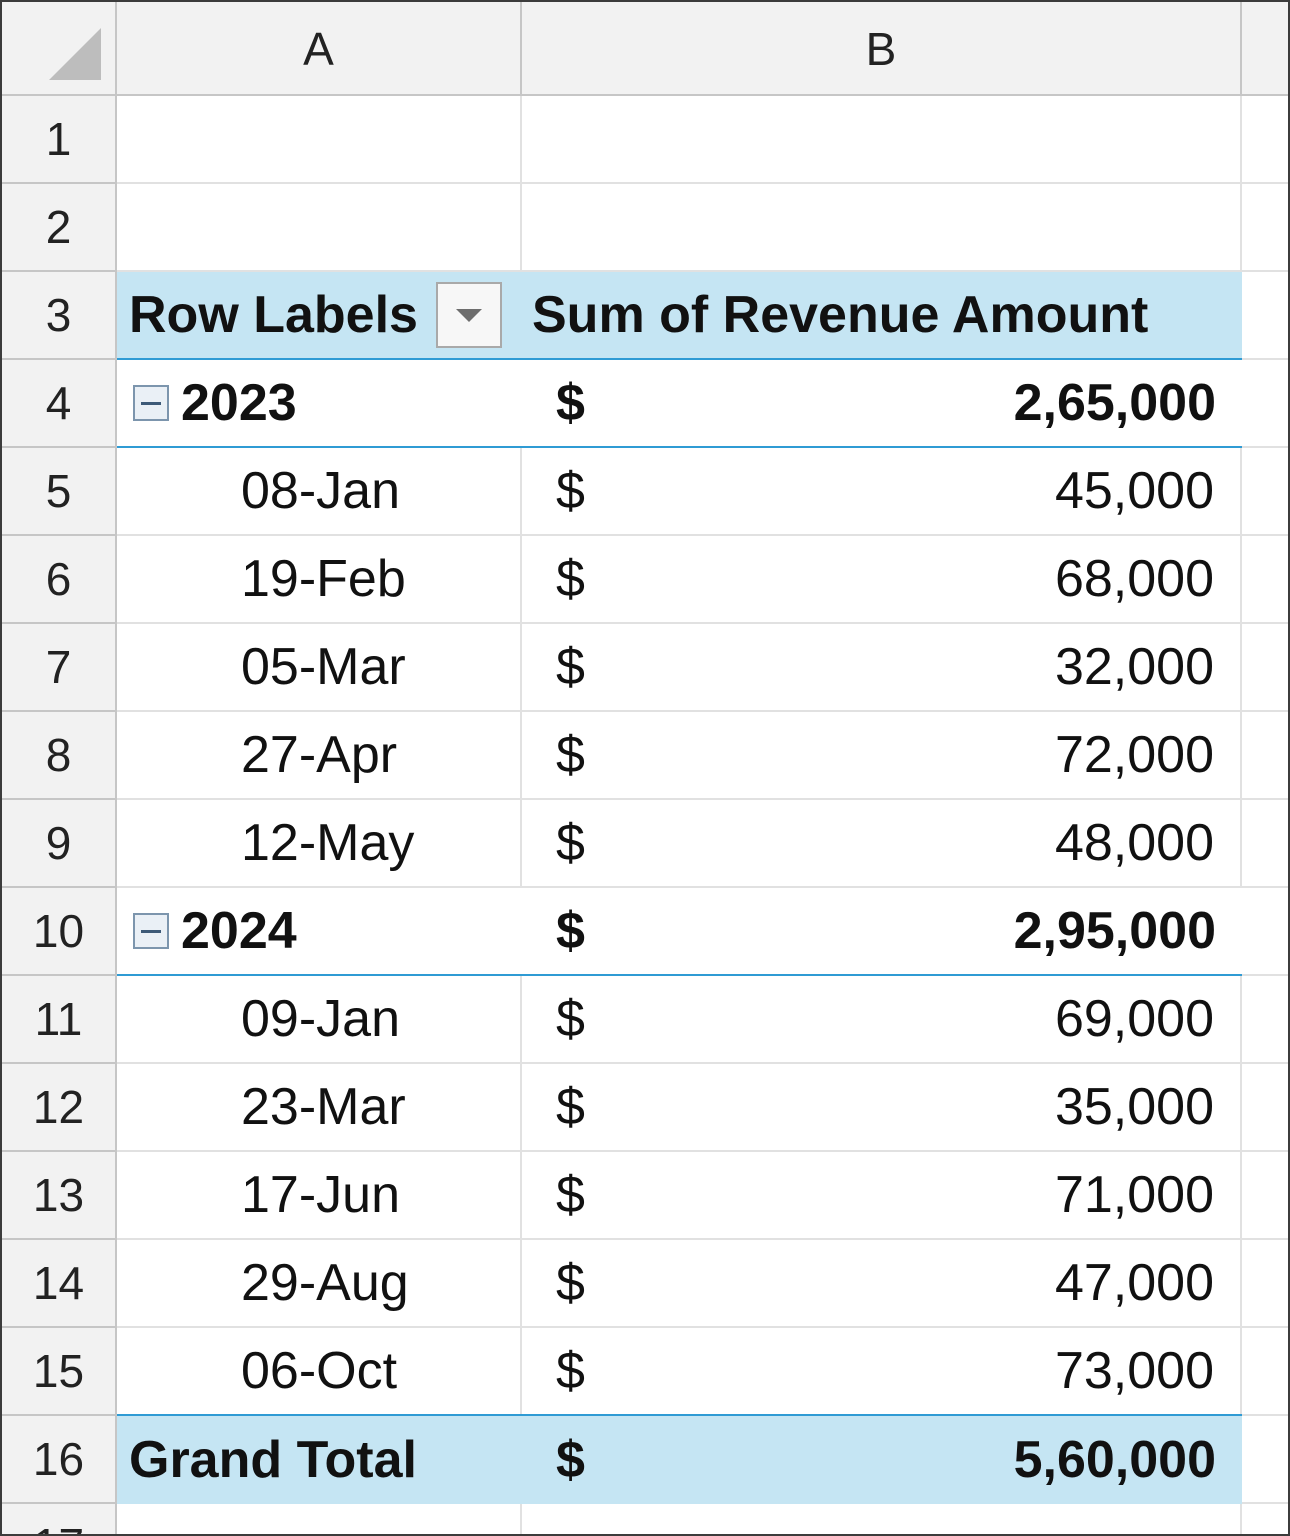 Image resolution: width=1290 pixels, height=1536 pixels. What do you see at coordinates (882, 140) in the screenshot?
I see `cell-b1` at bounding box center [882, 140].